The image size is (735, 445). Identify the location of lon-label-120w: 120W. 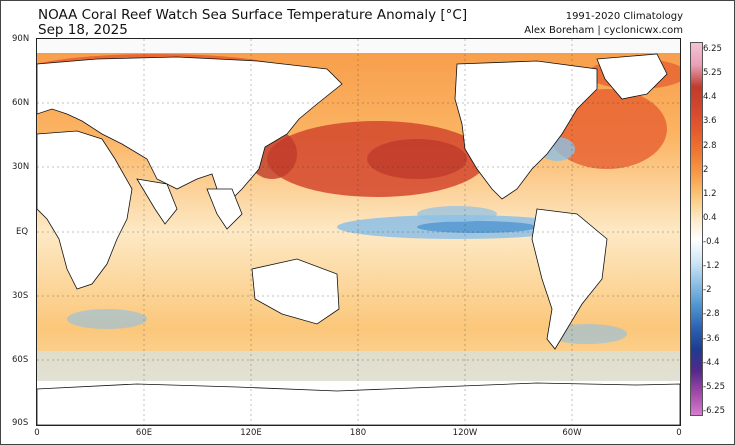
(465, 433).